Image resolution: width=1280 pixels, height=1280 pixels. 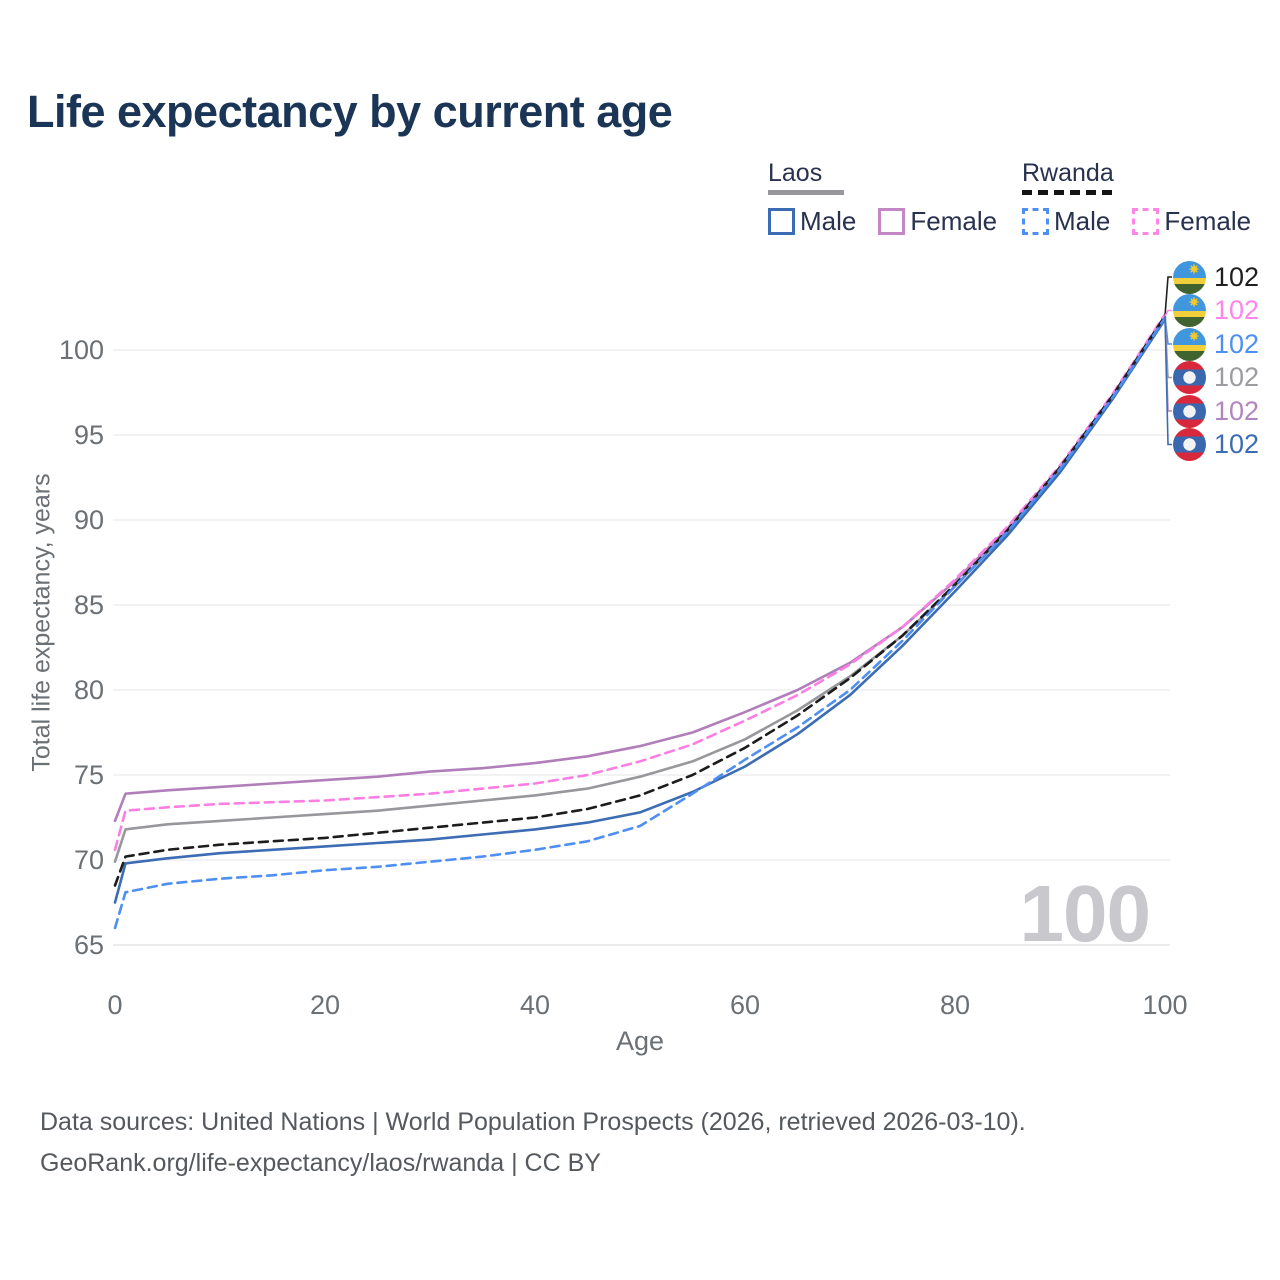 What do you see at coordinates (1164, 1005) in the screenshot?
I see `x-tick-100: 100` at bounding box center [1164, 1005].